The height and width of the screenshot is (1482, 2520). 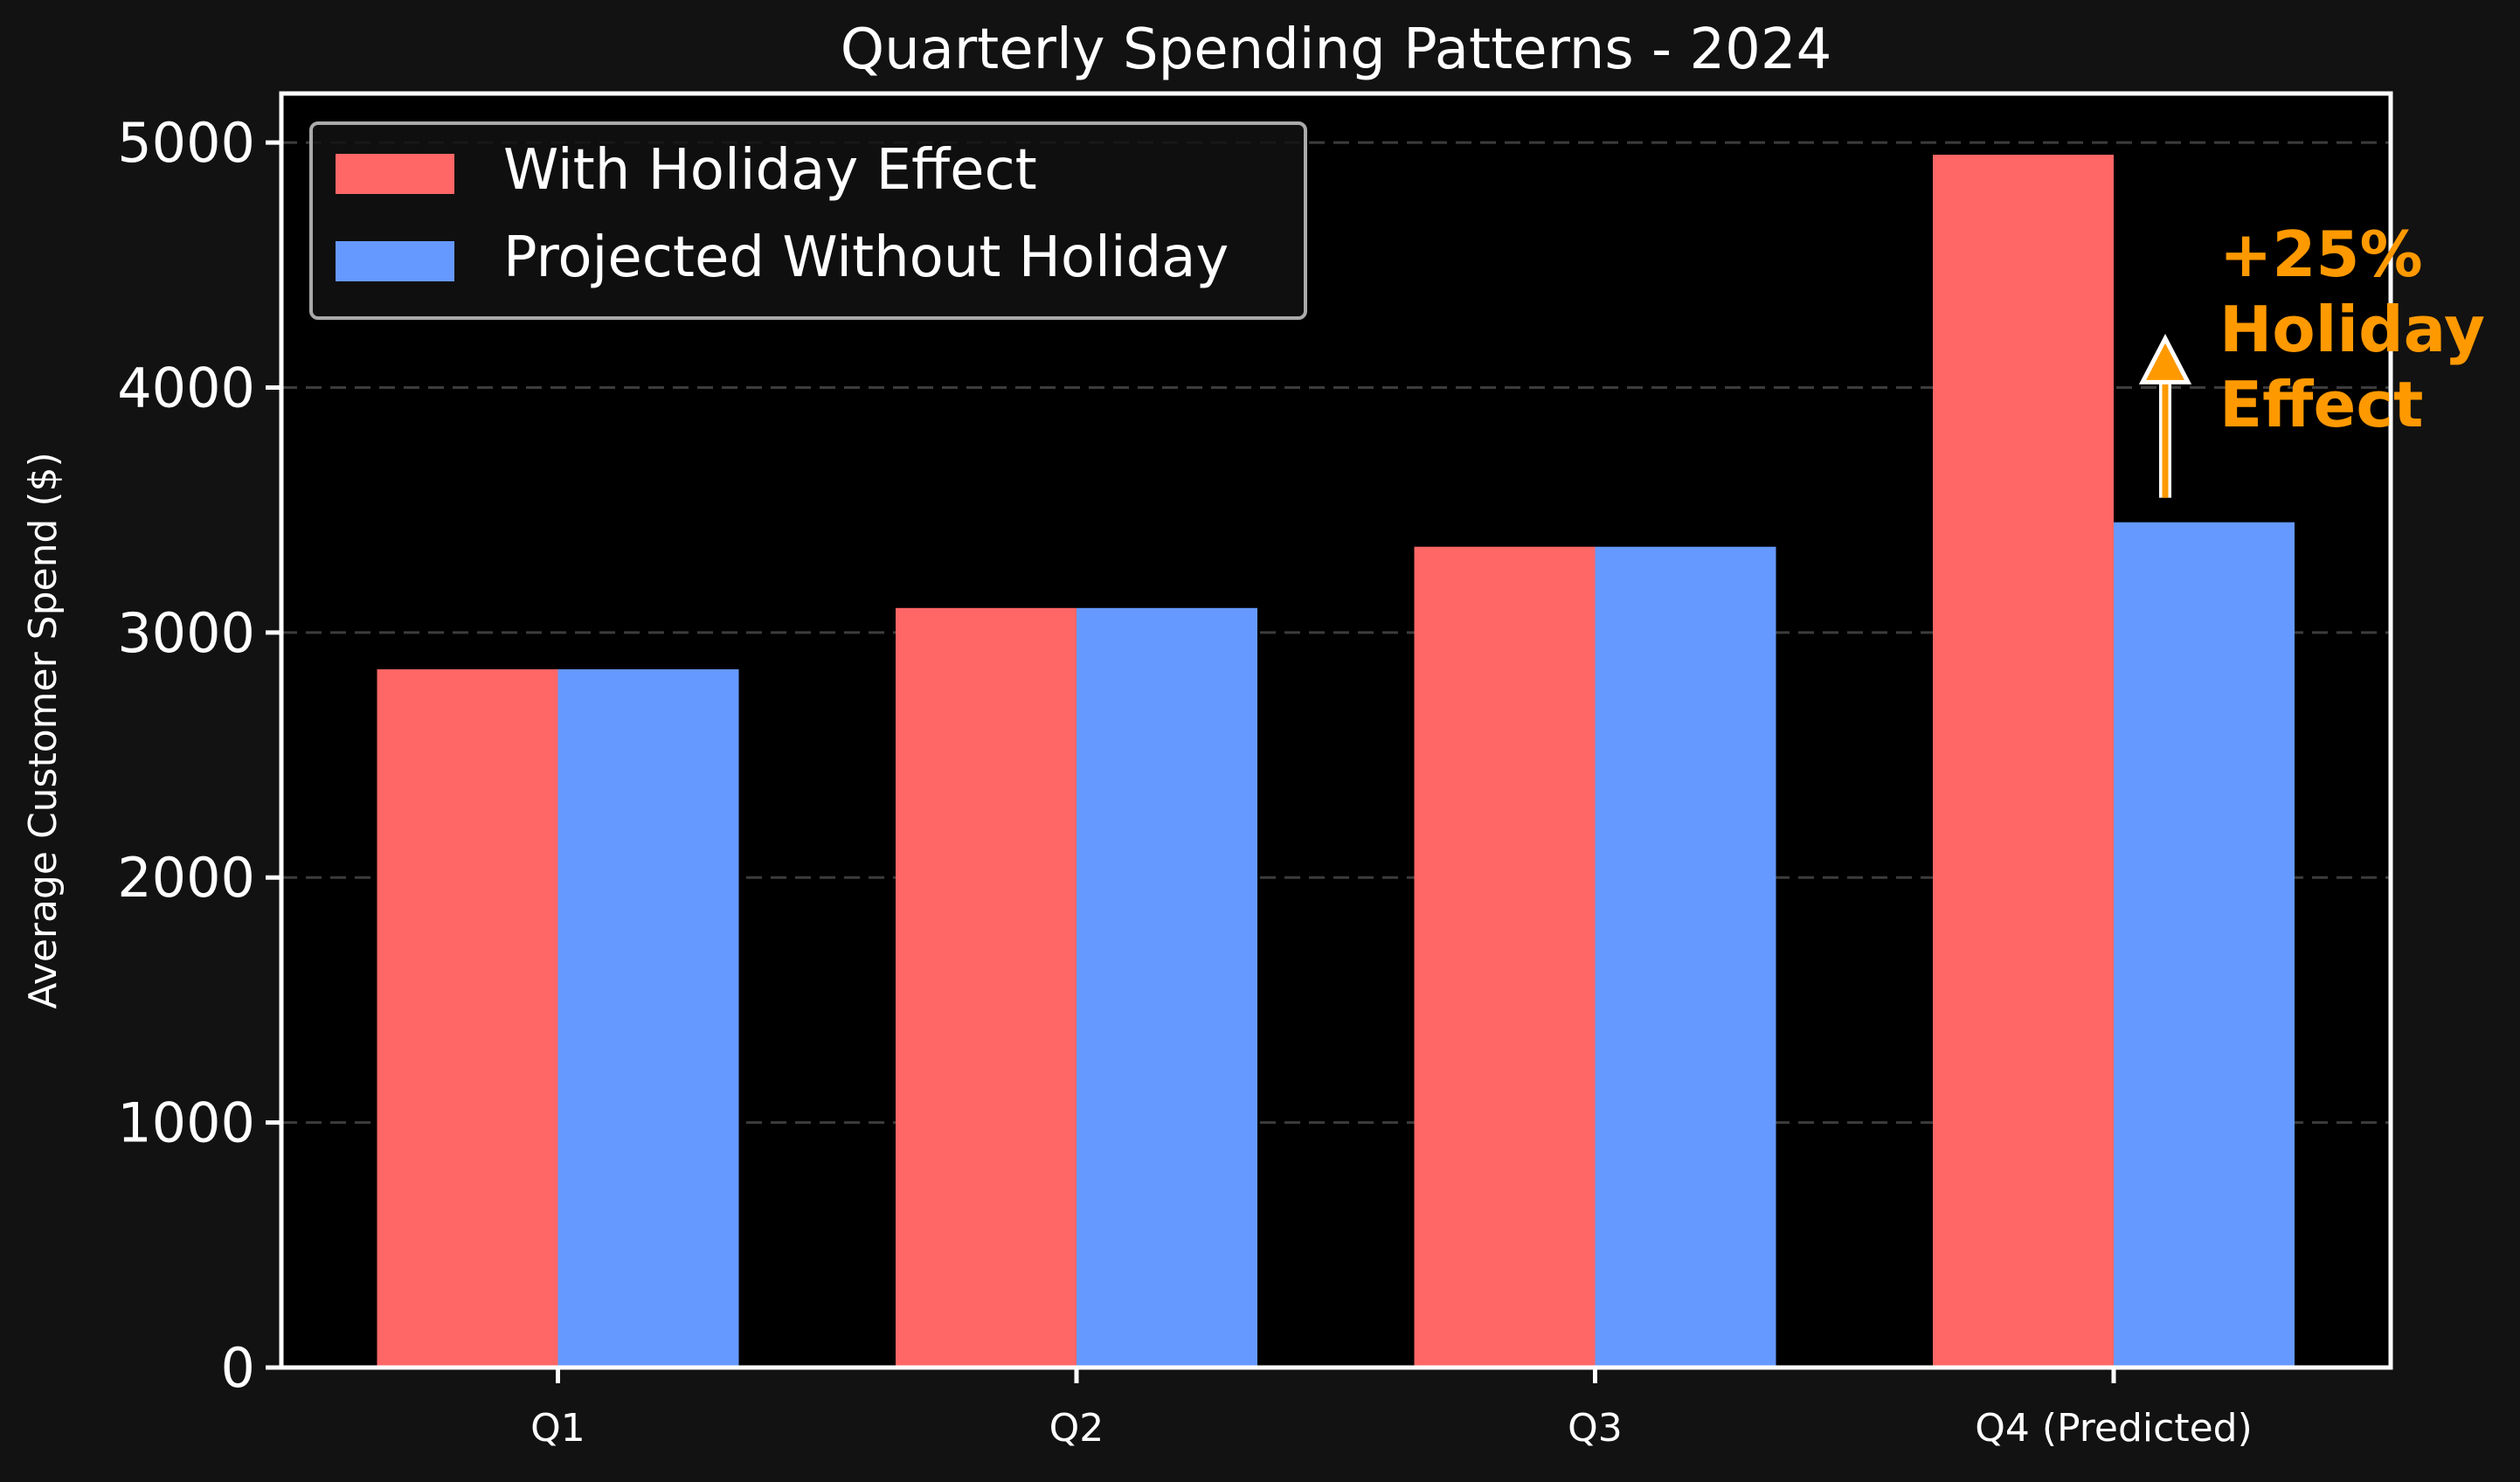 What do you see at coordinates (1336, 49) in the screenshot?
I see `chart-title: Quarterly Spending Patterns - 2024` at bounding box center [1336, 49].